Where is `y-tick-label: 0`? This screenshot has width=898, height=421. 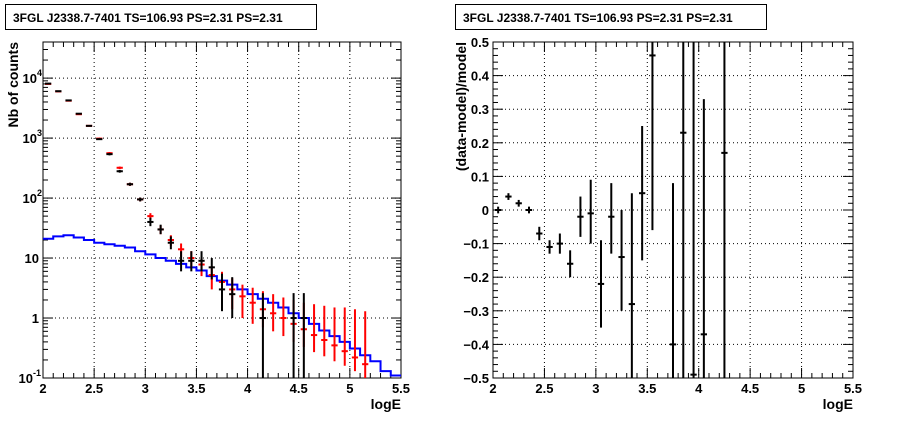
y-tick-label: 0 is located at coordinates (485, 210).